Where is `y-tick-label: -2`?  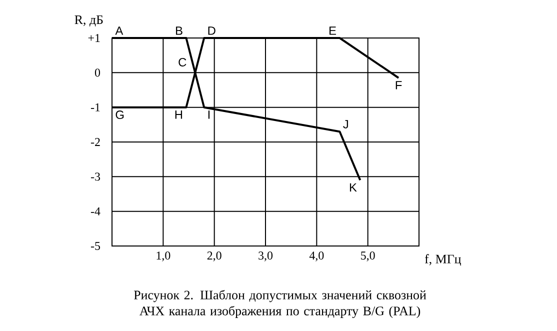
y-tick-label: -2 is located at coordinates (95, 142).